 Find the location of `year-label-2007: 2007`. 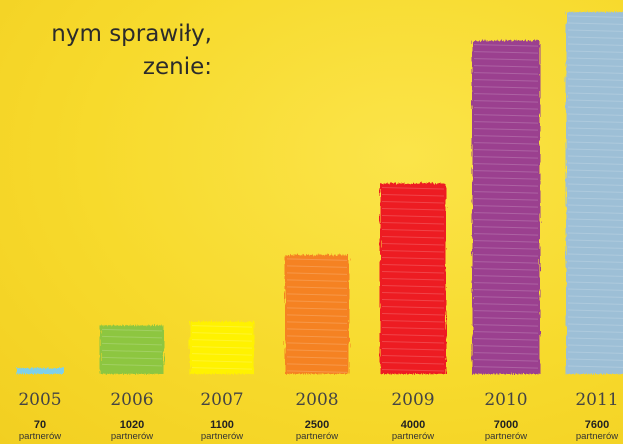

year-label-2007: 2007 is located at coordinates (221, 400).